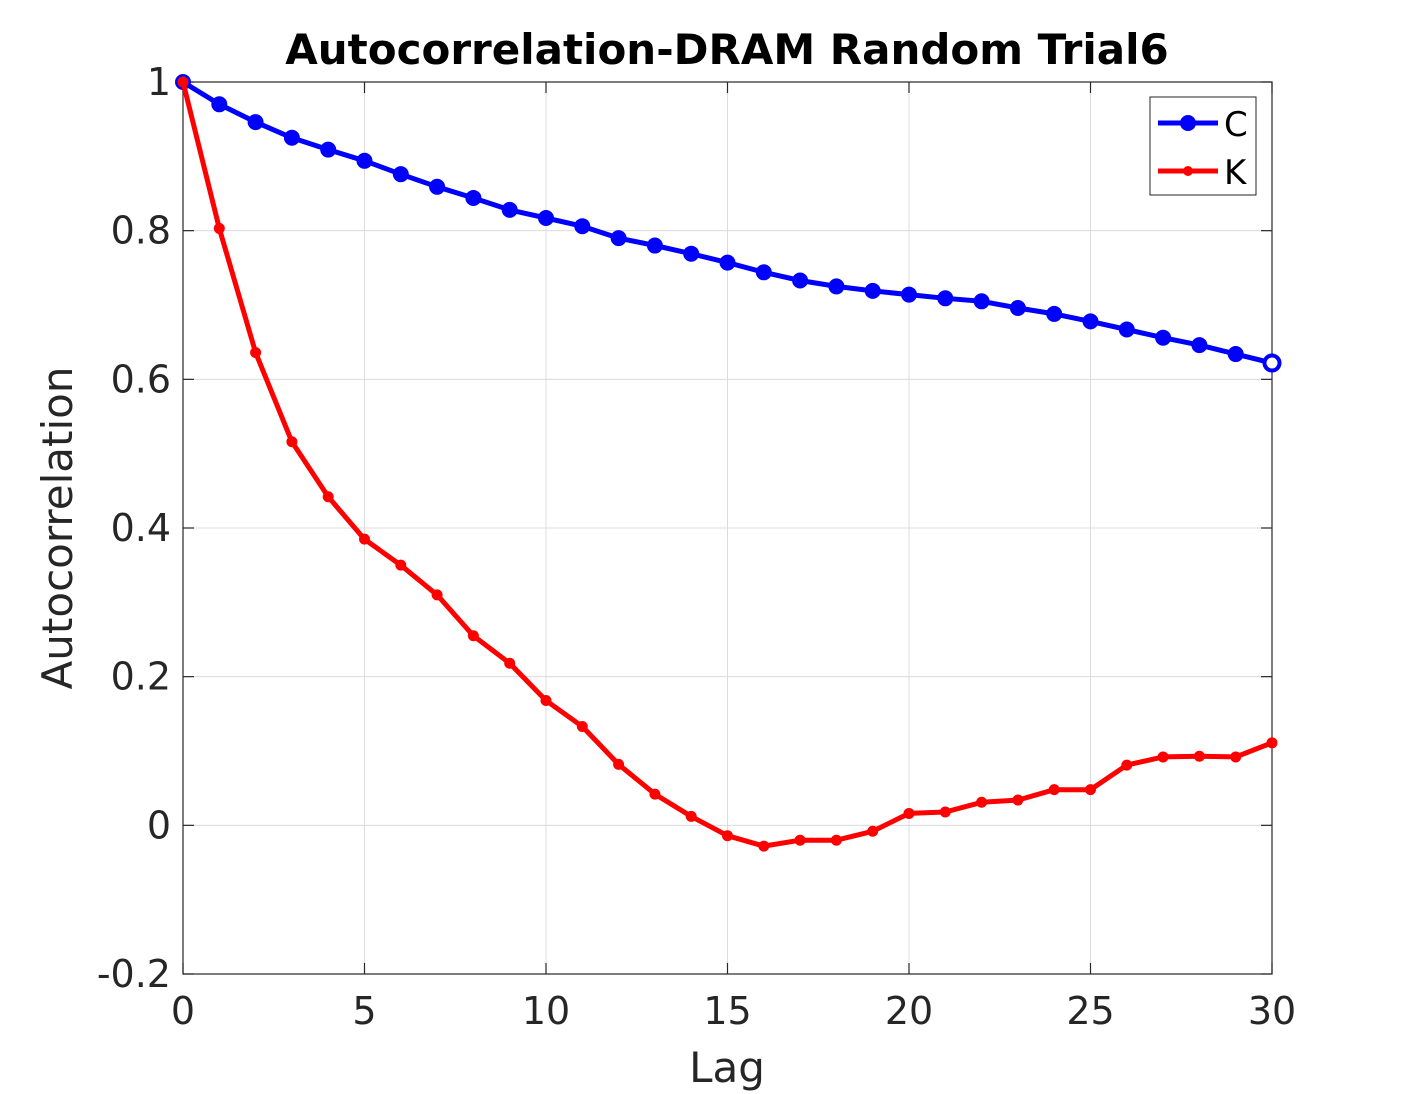  Describe the element at coordinates (141, 528) in the screenshot. I see `y-tick-label: 0.4` at that location.